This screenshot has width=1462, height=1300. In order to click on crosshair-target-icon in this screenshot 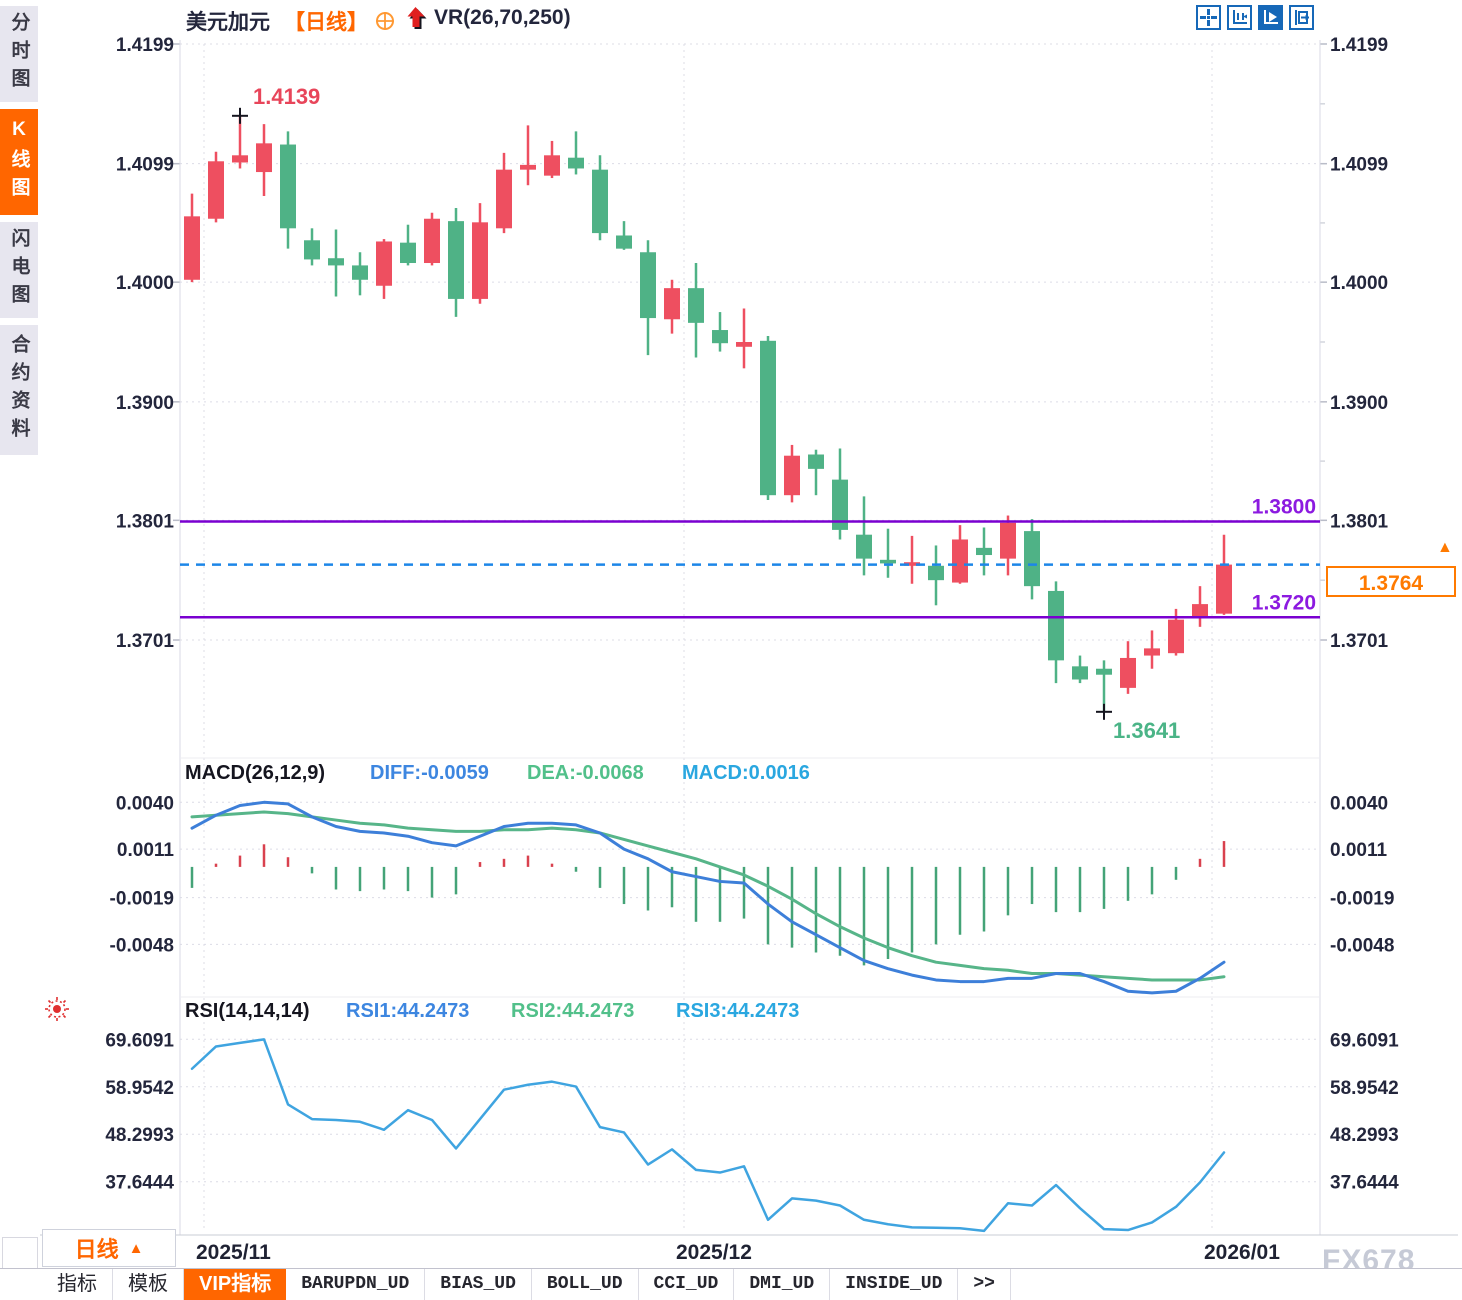, I will do `click(385, 21)`.